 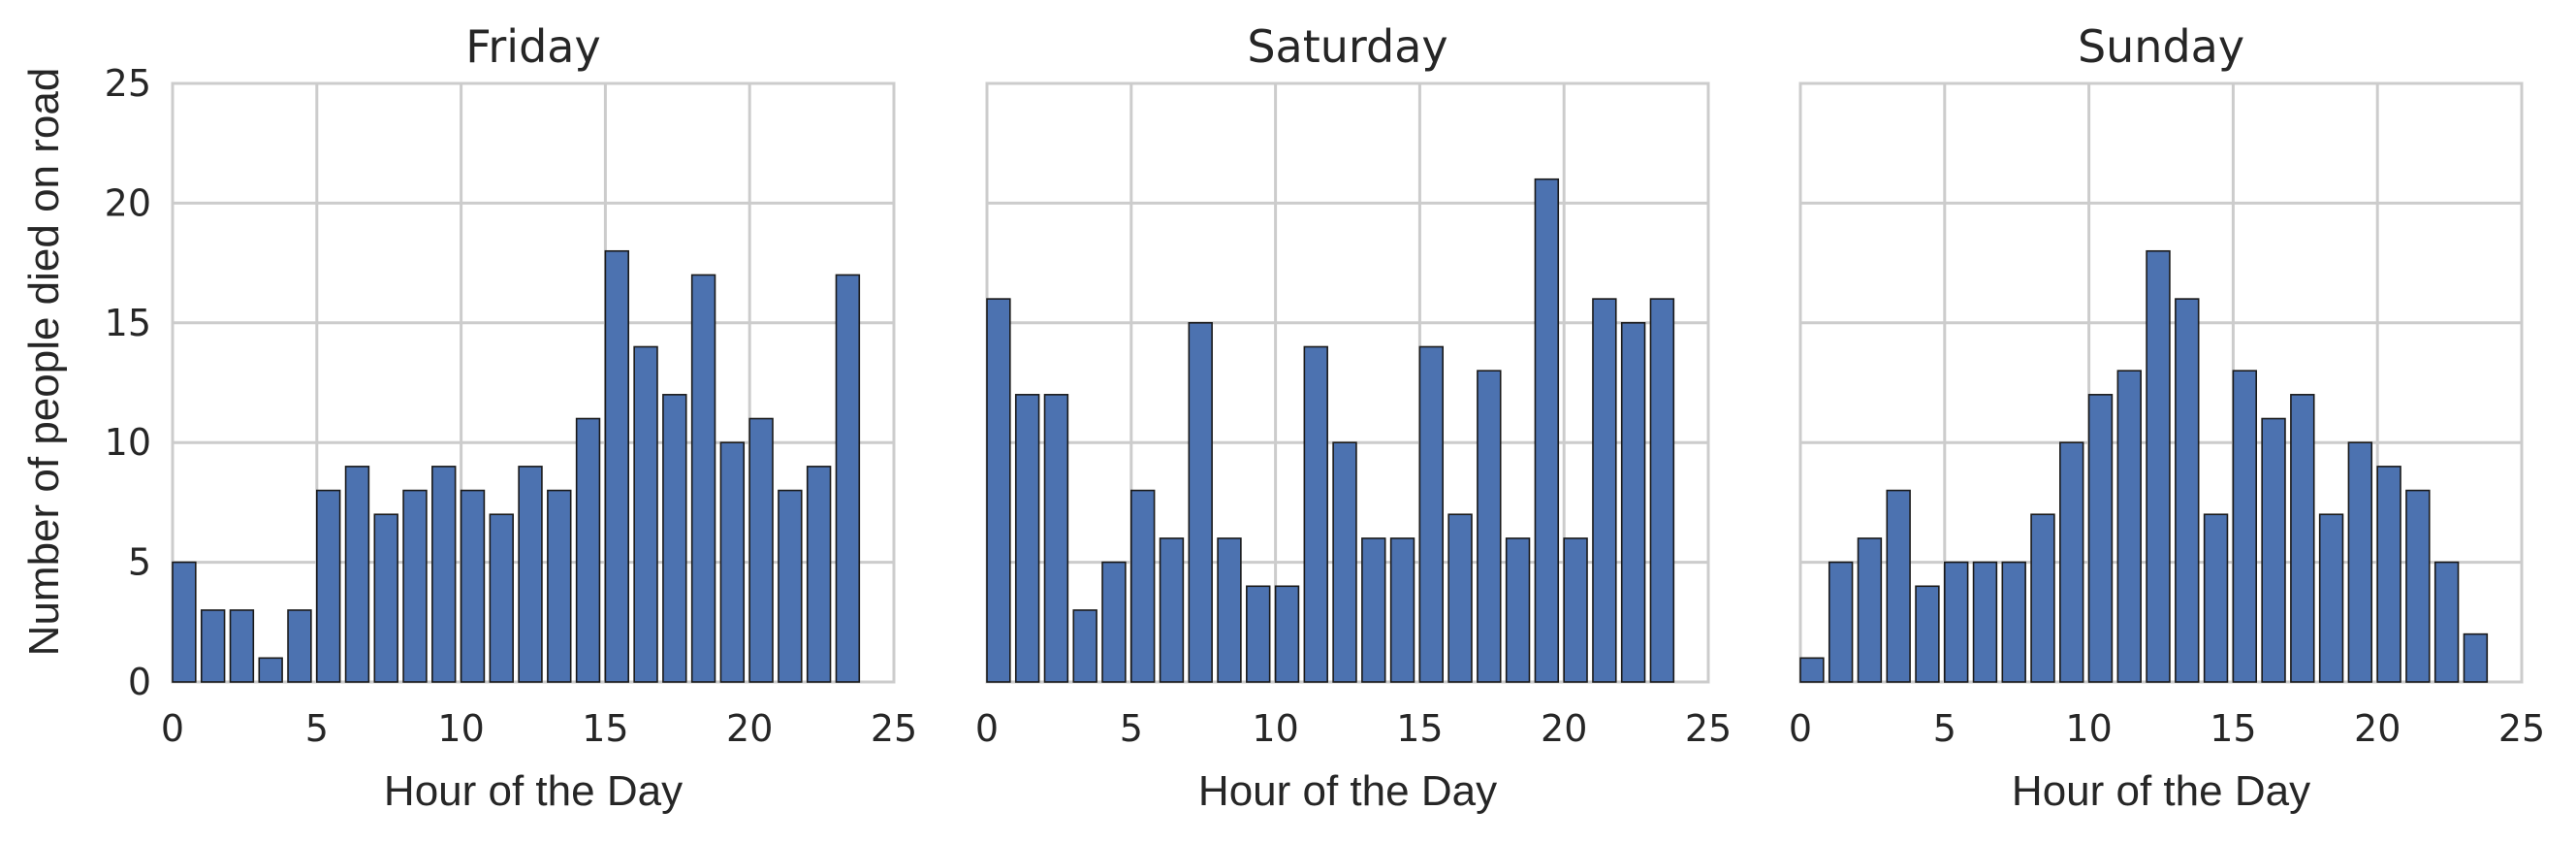 I want to click on panel-title: Saturday, so click(x=1347, y=46).